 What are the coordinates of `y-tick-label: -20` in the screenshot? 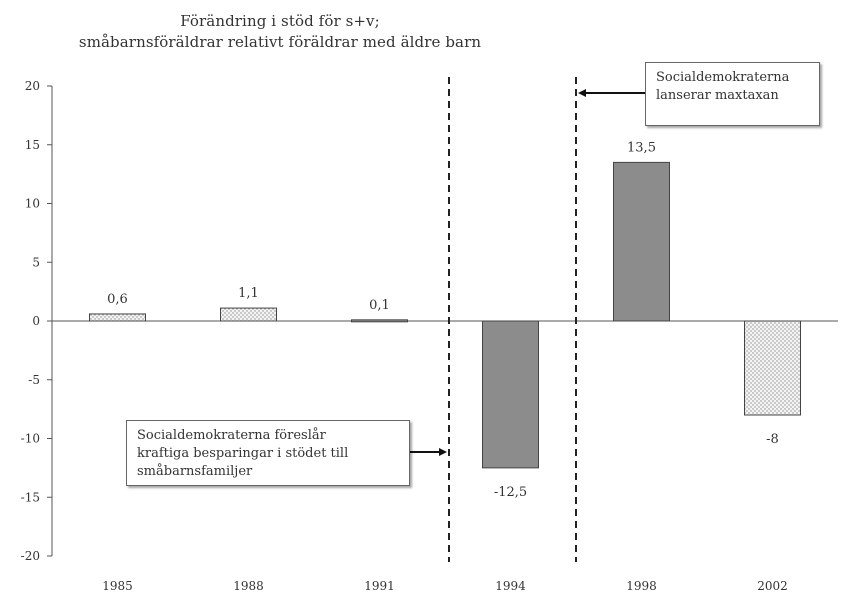 It's located at (30, 556).